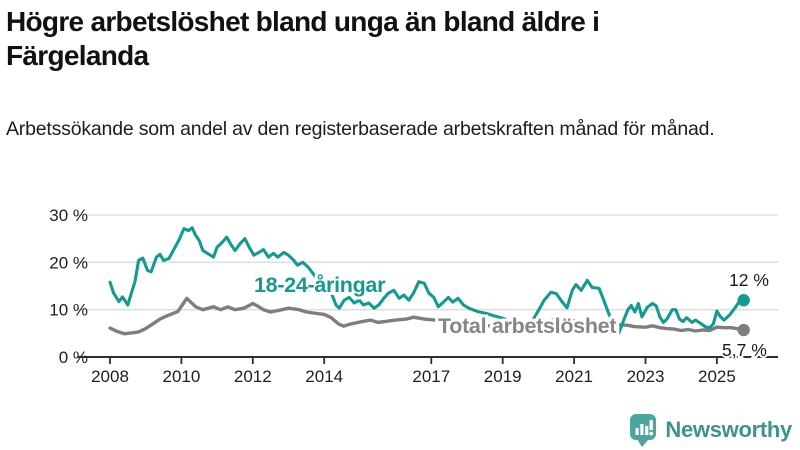  Describe the element at coordinates (110, 376) in the screenshot. I see `x-tick-label: 2008` at that location.